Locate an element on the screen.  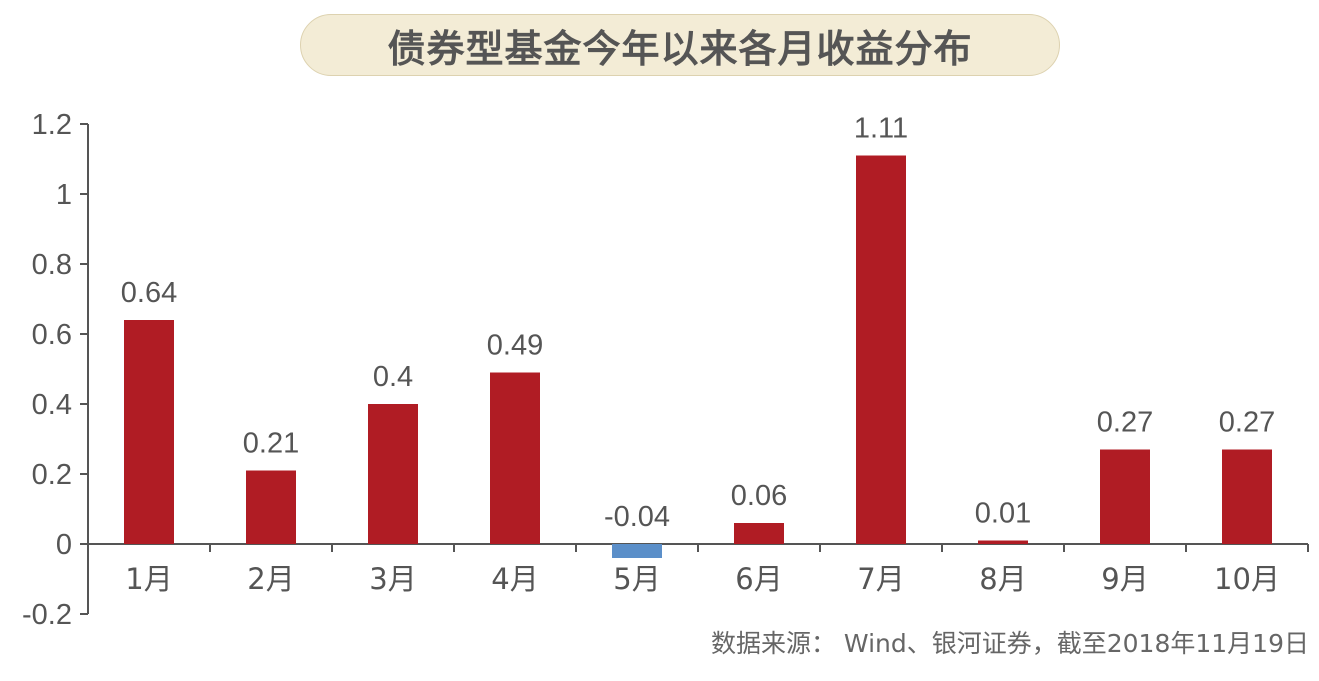
x-axis-category-label: 8月 is located at coordinates (1002, 579).